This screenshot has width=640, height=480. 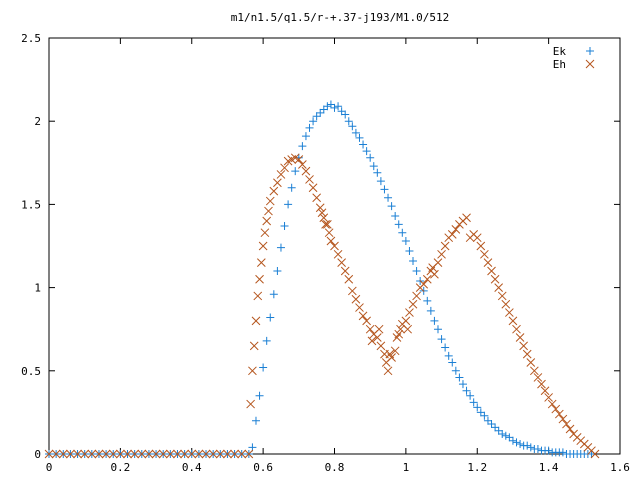 What do you see at coordinates (549, 467) in the screenshot?
I see `x-tick-label: 1.4` at bounding box center [549, 467].